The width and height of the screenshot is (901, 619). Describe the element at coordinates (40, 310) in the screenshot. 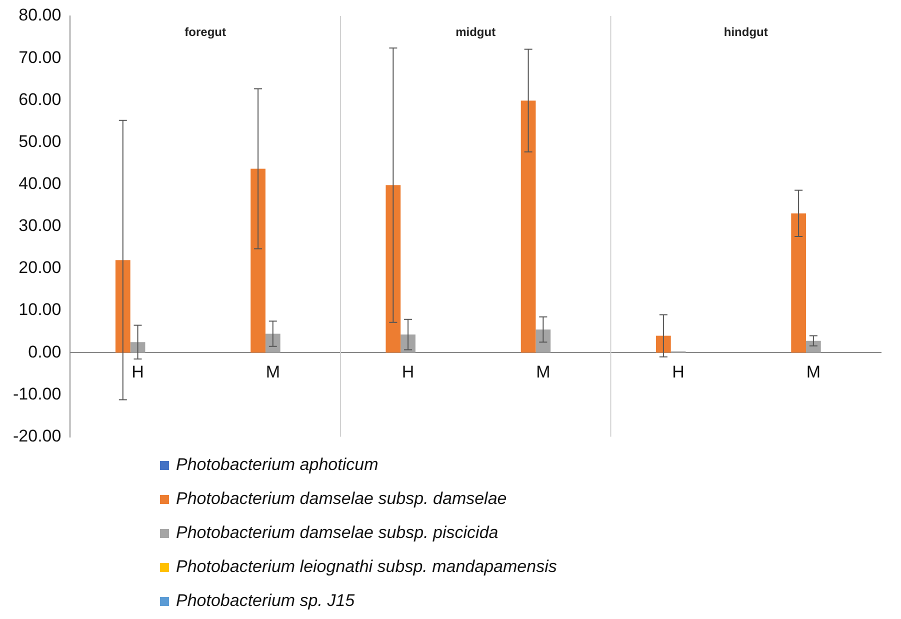

I see `y-tick-label: 10.00` at that location.